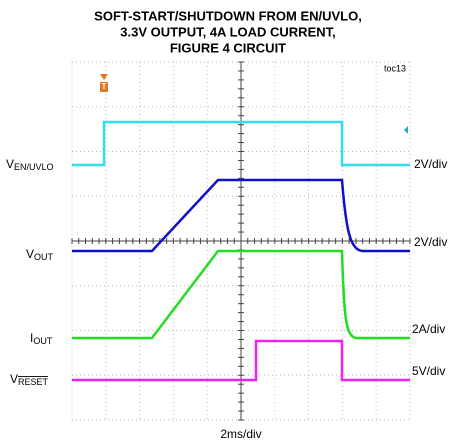 The width and height of the screenshot is (454, 444). What do you see at coordinates (428, 329) in the screenshot?
I see `channel-scale: 2A/div` at bounding box center [428, 329].